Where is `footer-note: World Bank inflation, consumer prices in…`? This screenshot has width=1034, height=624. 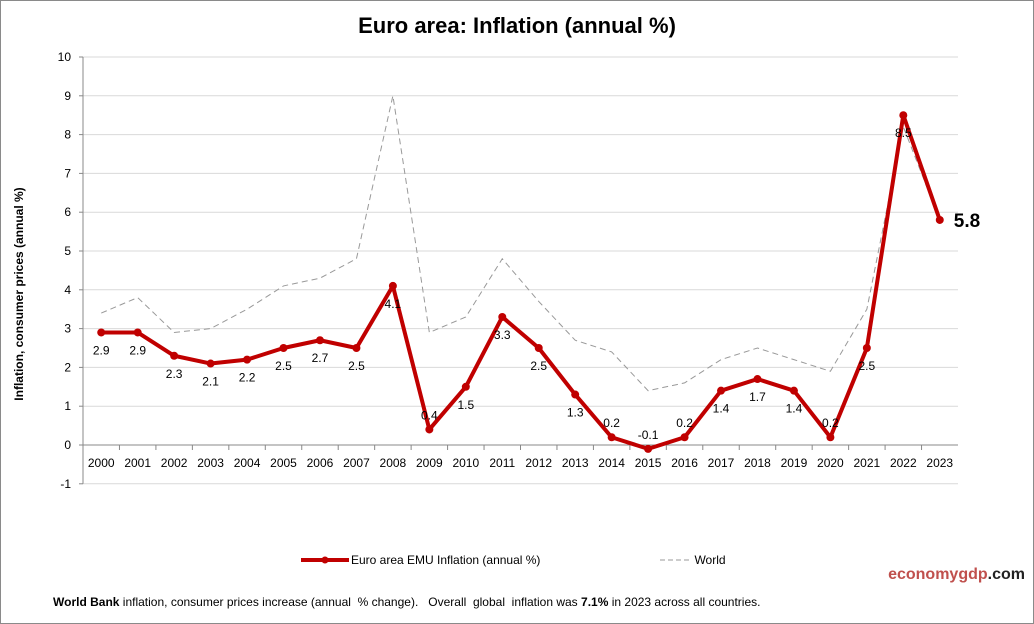 footer-note: World Bank inflation, consumer prices in… is located at coordinates (406, 602).